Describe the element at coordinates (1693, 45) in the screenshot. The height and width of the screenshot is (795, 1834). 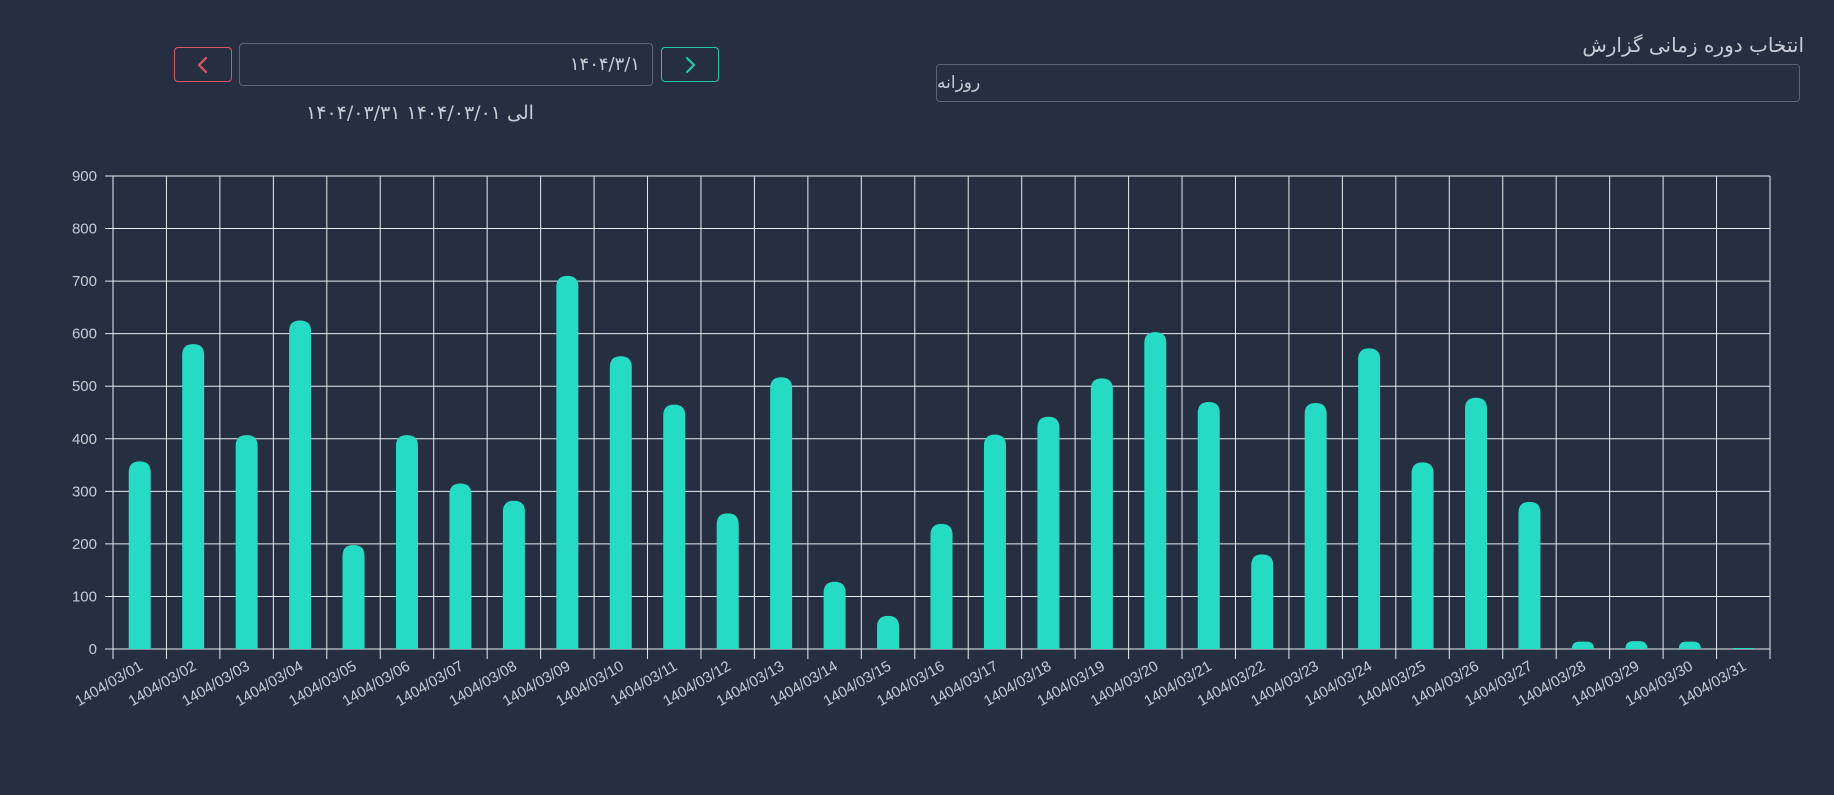
I see `period-label: انتخاب دوره زمانی گزارش` at that location.